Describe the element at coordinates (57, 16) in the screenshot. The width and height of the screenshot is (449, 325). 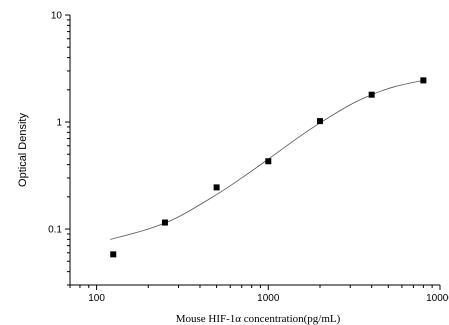
I see `y-tick-label: 10` at that location.